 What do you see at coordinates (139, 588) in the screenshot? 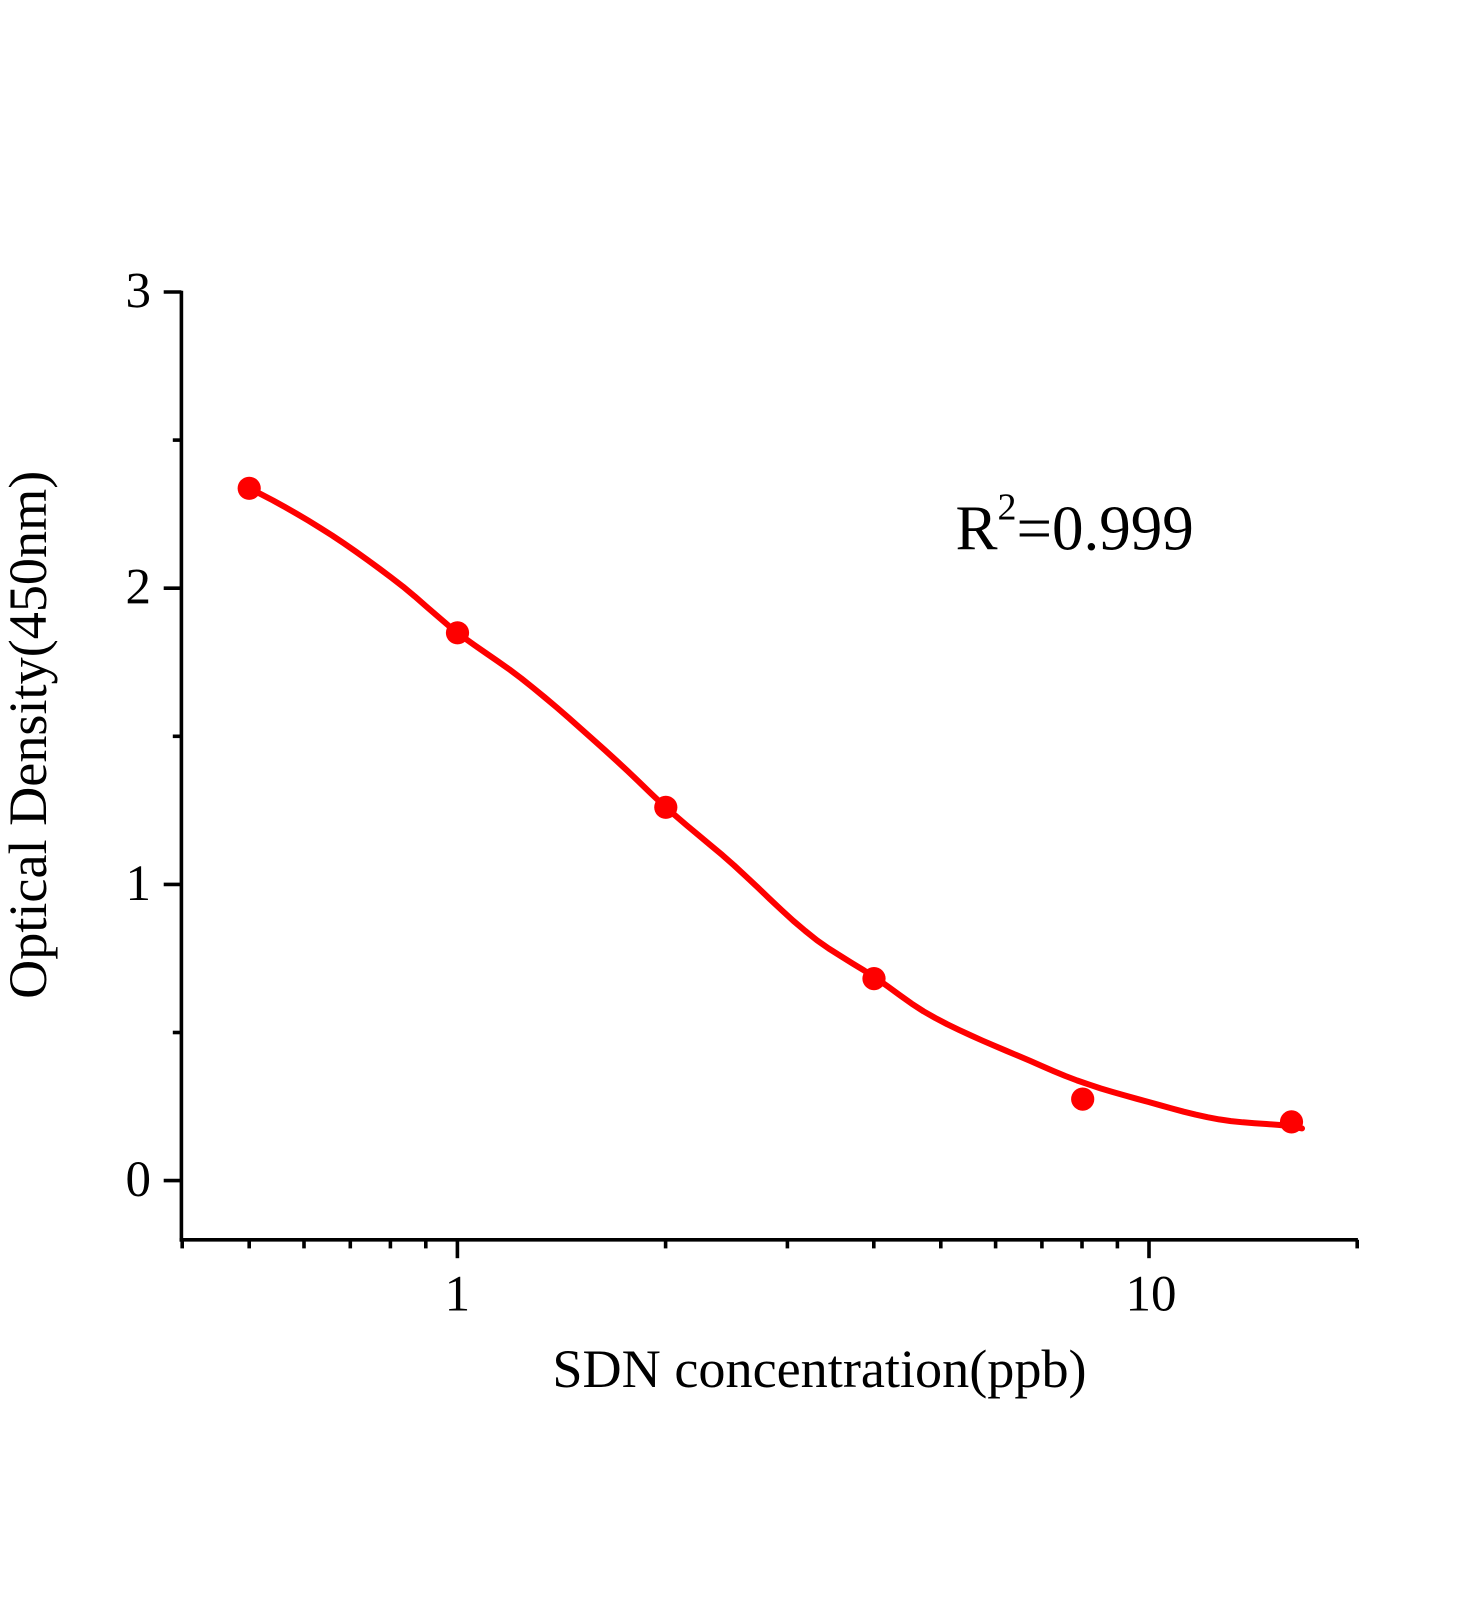
I see `svg-text: 2` at bounding box center [139, 588].